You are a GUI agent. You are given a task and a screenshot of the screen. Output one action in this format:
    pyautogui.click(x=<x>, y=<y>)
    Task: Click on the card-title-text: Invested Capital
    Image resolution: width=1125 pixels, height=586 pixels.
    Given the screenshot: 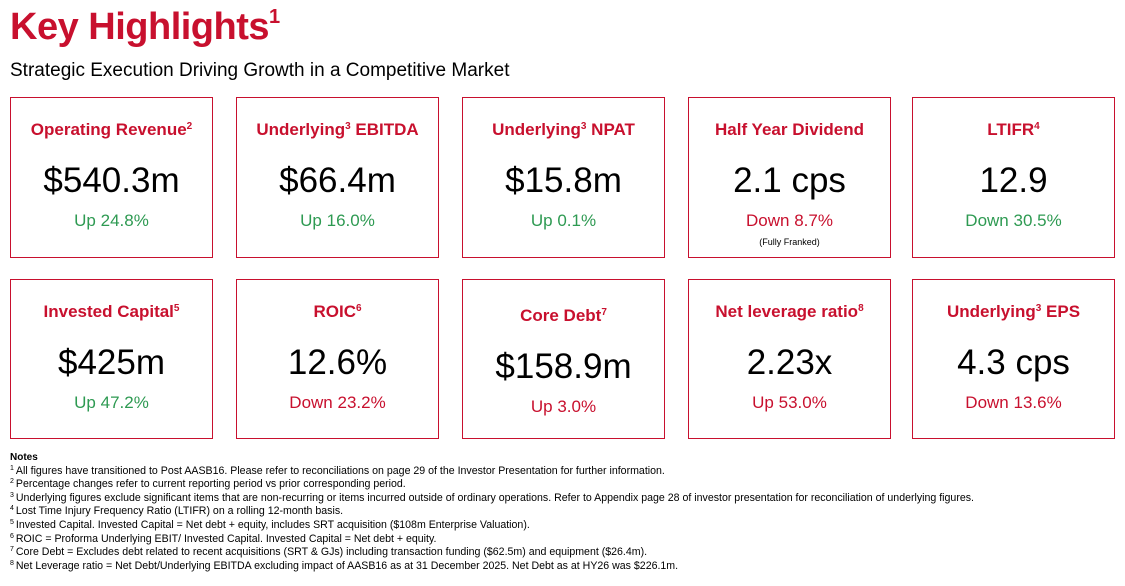 What is the action you would take?
    pyautogui.click(x=108, y=311)
    